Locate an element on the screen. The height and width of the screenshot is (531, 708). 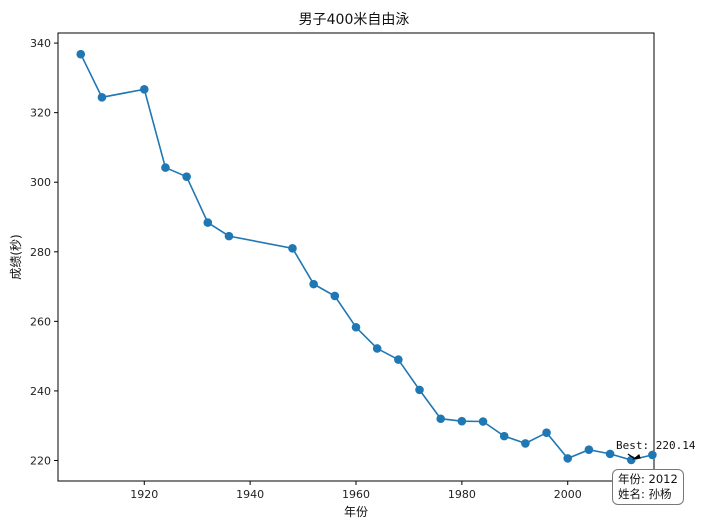
x-tick-label: 1940 is located at coordinates (250, 494).